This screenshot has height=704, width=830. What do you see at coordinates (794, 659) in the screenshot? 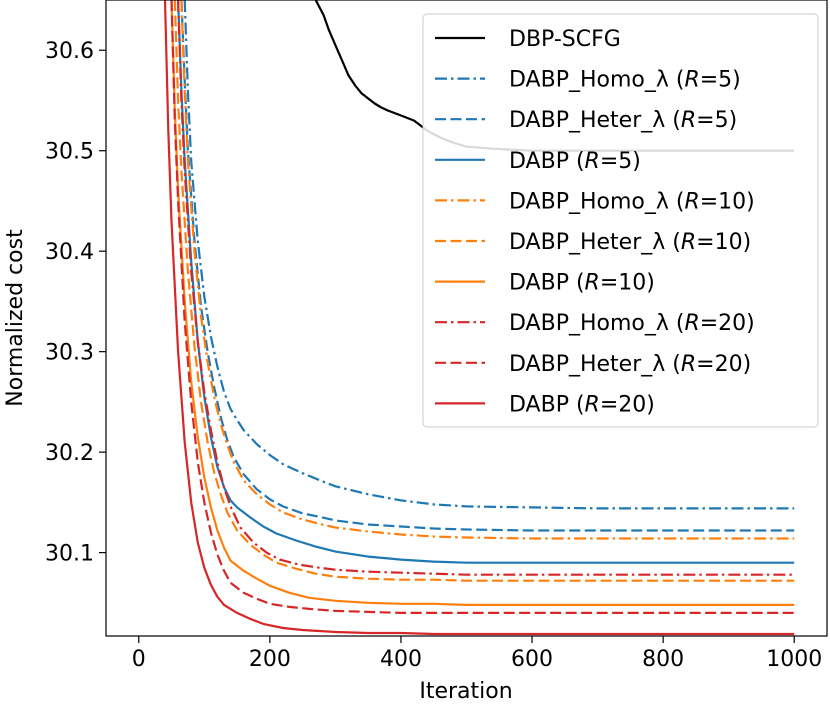
I see `x-tick-label: 1000` at bounding box center [794, 659].